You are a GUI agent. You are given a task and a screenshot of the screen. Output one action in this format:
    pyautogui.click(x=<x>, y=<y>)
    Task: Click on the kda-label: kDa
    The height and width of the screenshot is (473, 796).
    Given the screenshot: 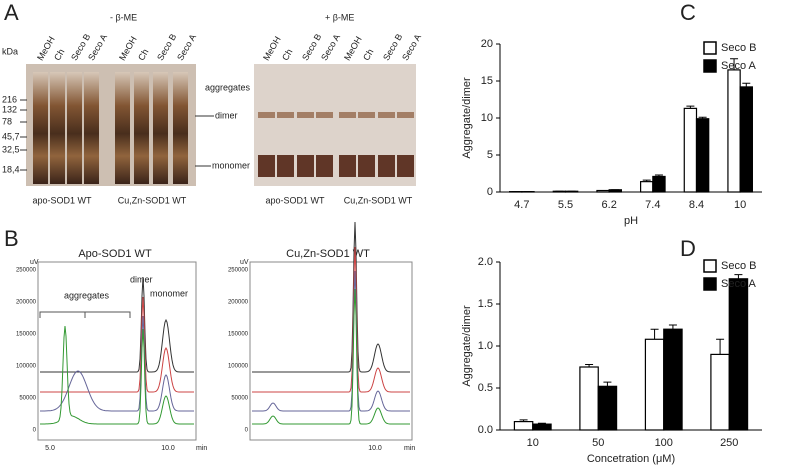 What is the action you would take?
    pyautogui.click(x=10, y=51)
    